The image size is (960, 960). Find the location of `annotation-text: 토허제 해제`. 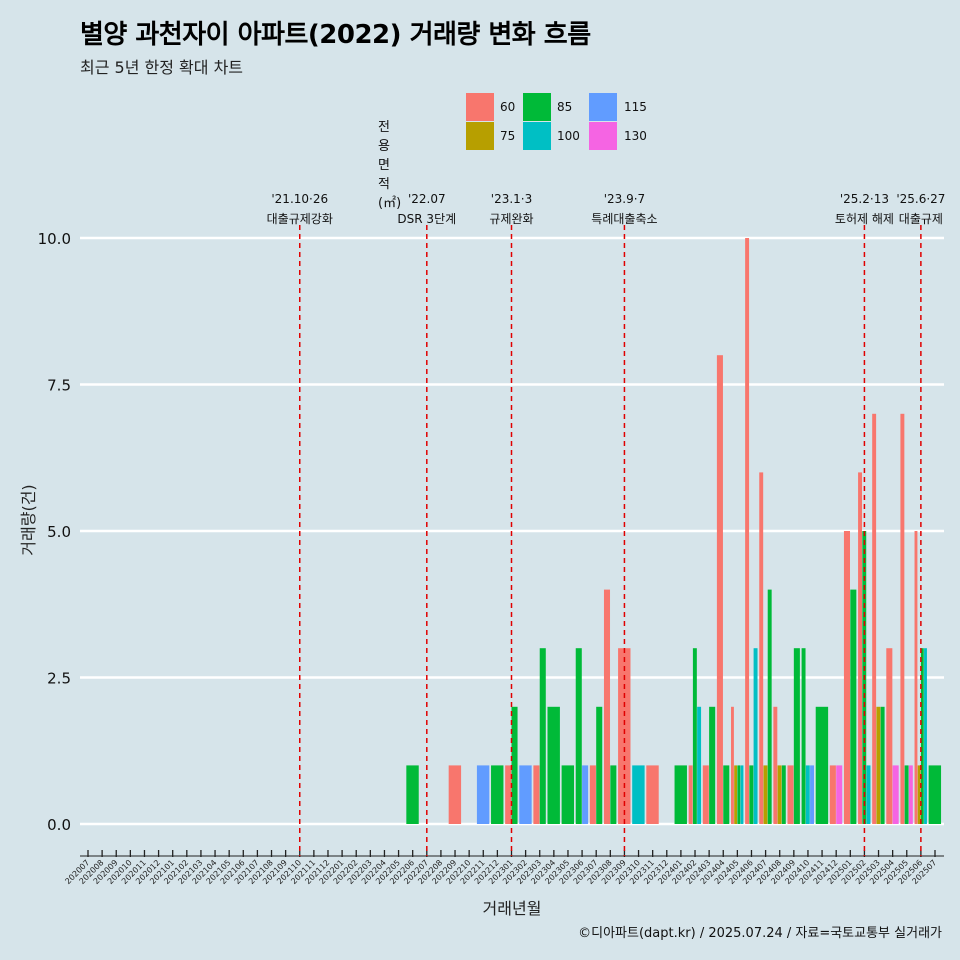

annotation-text: 토허제 해제 is located at coordinates (864, 219).